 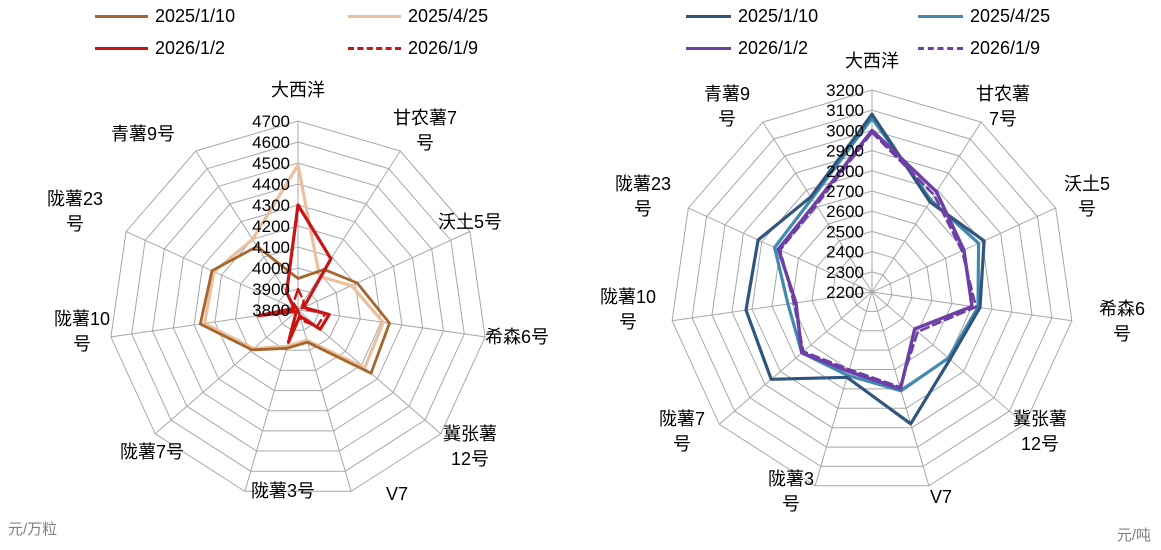 I want to click on axis-tick-label: 4600, so click(x=271, y=142).